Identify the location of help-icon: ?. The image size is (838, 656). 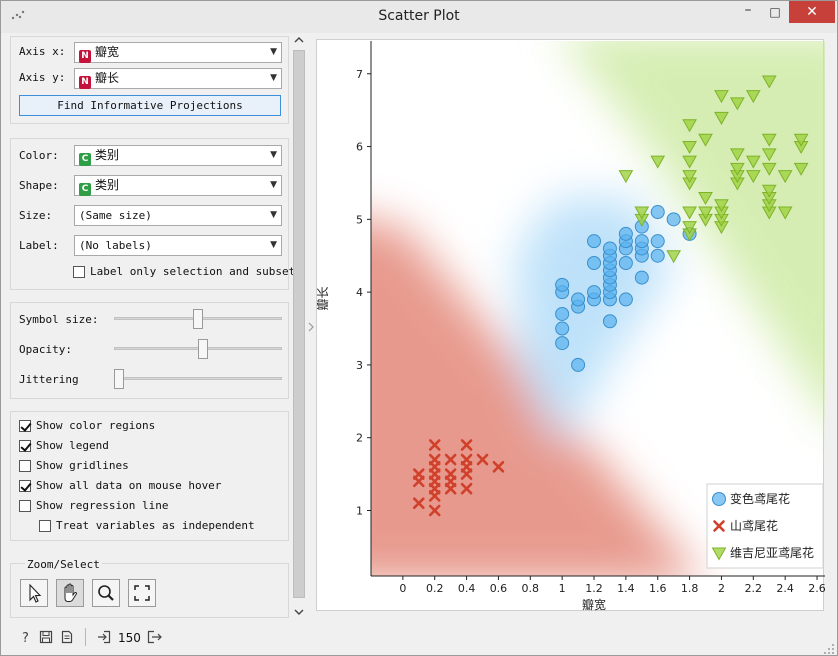
(26, 637).